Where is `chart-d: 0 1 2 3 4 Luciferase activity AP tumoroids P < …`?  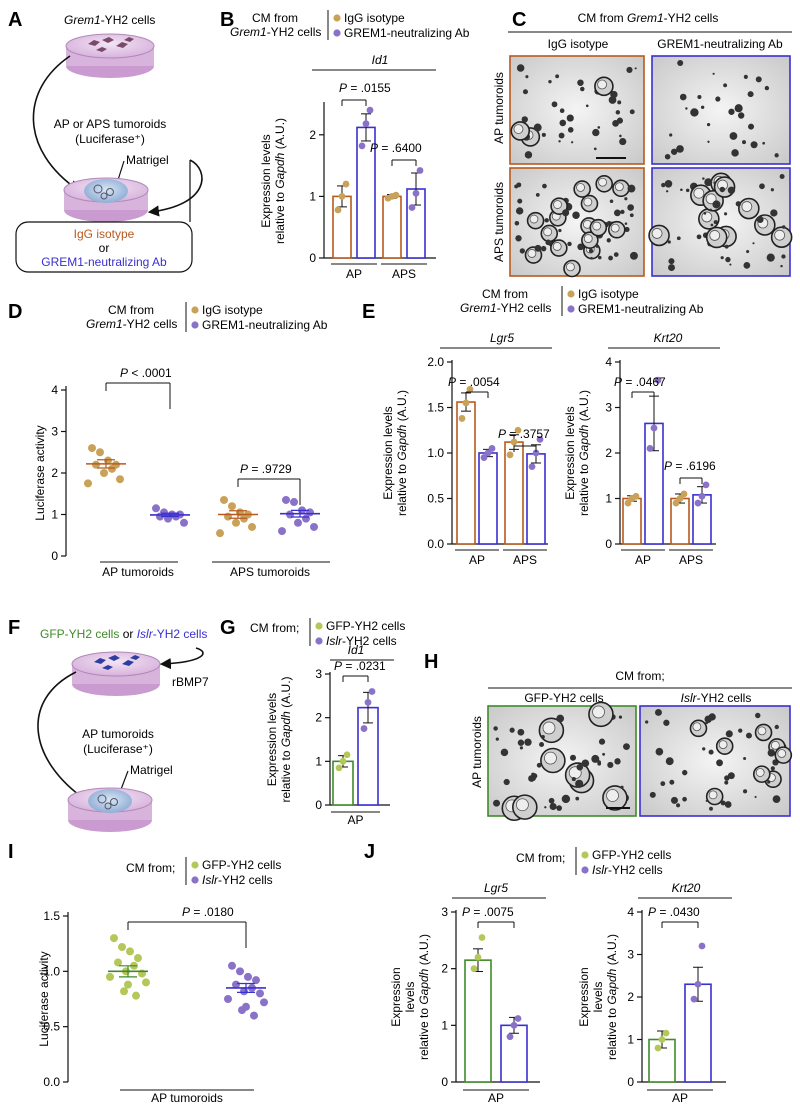
chart-d: 0 1 2 3 4 Luciferase activity AP tumoroids P < … is located at coordinates (181, 472).